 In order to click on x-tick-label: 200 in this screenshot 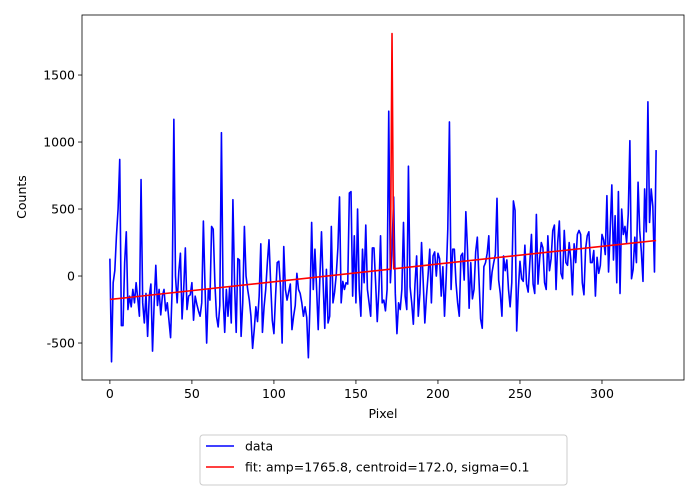, I will do `click(438, 393)`.